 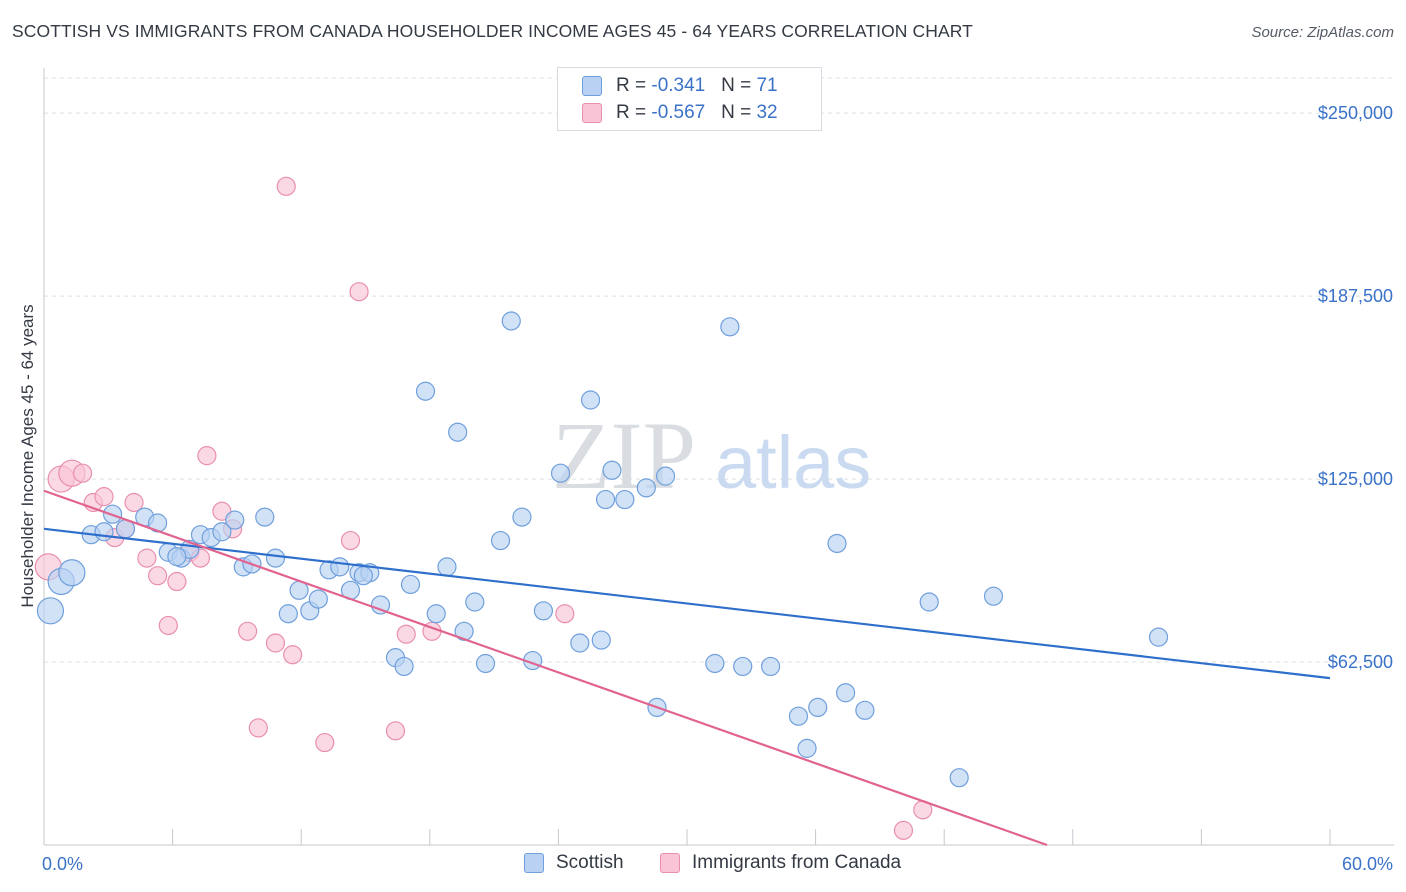 I want to click on bottom-legend-swatch-canada, so click(x=670, y=863).